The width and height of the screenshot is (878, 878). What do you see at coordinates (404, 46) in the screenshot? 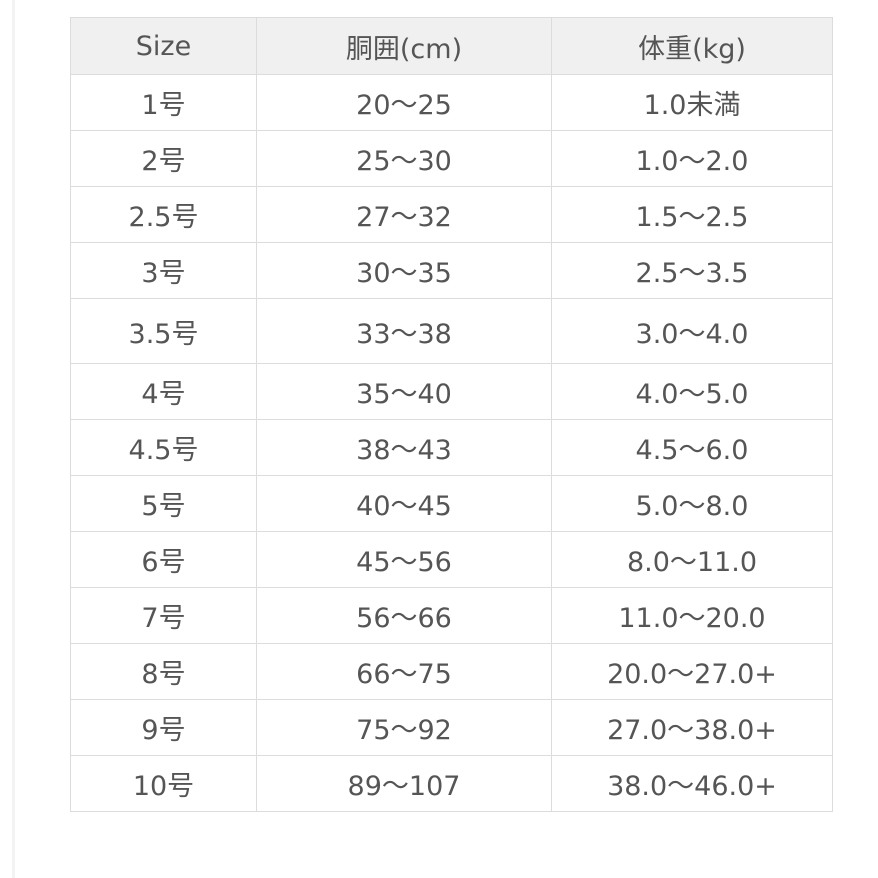
I see `header-waist: 胴囲(cm)` at bounding box center [404, 46].